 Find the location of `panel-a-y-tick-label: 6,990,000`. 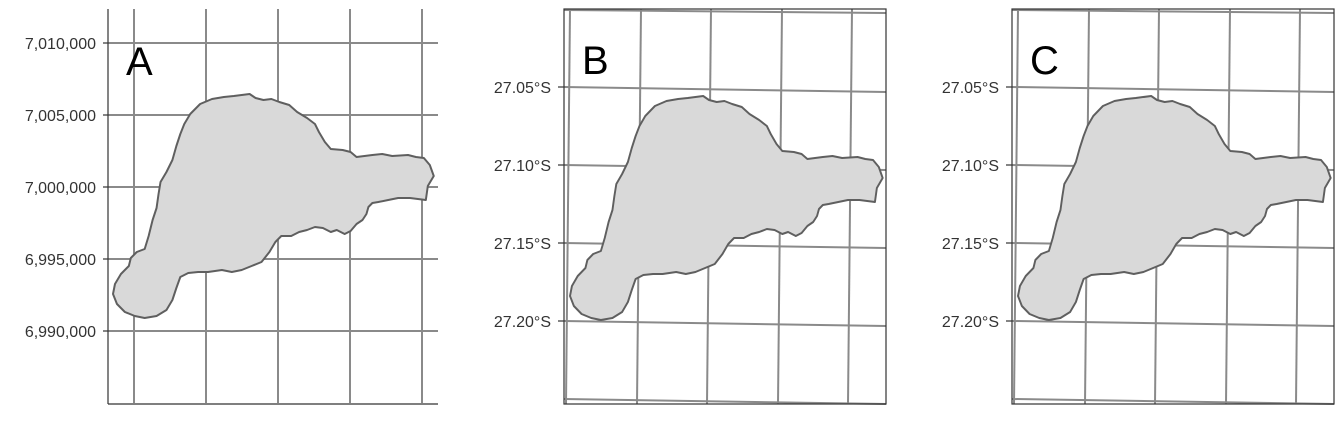

panel-a-y-tick-label: 6,990,000 is located at coordinates (60, 332).